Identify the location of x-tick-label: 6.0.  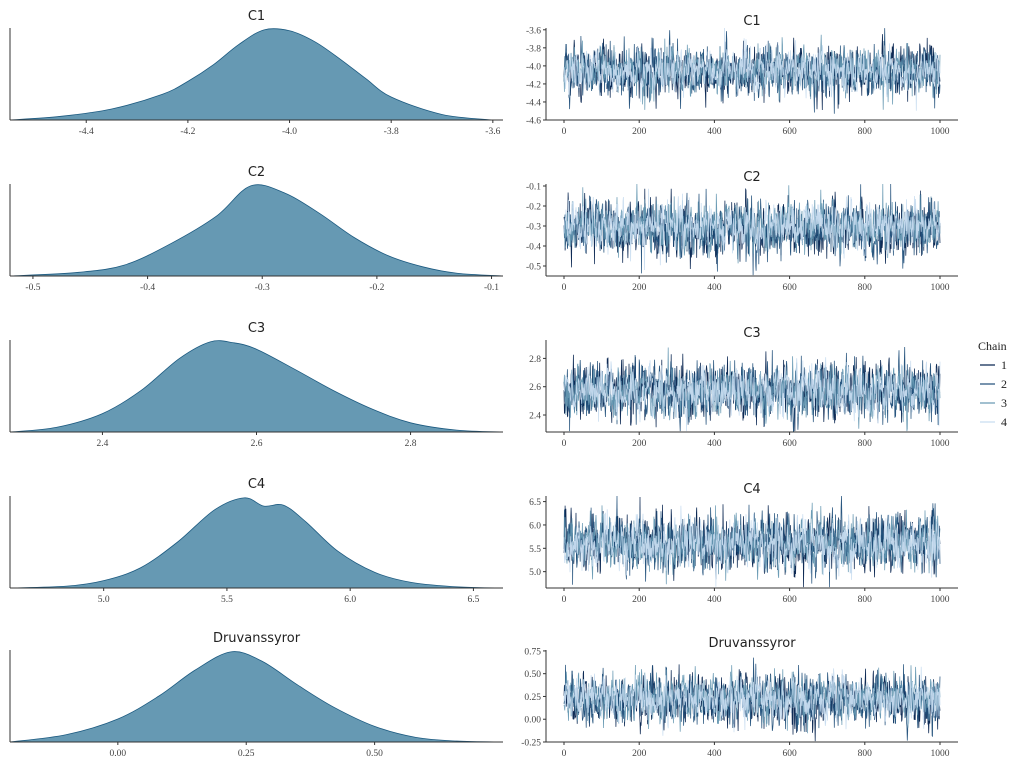
(350, 600).